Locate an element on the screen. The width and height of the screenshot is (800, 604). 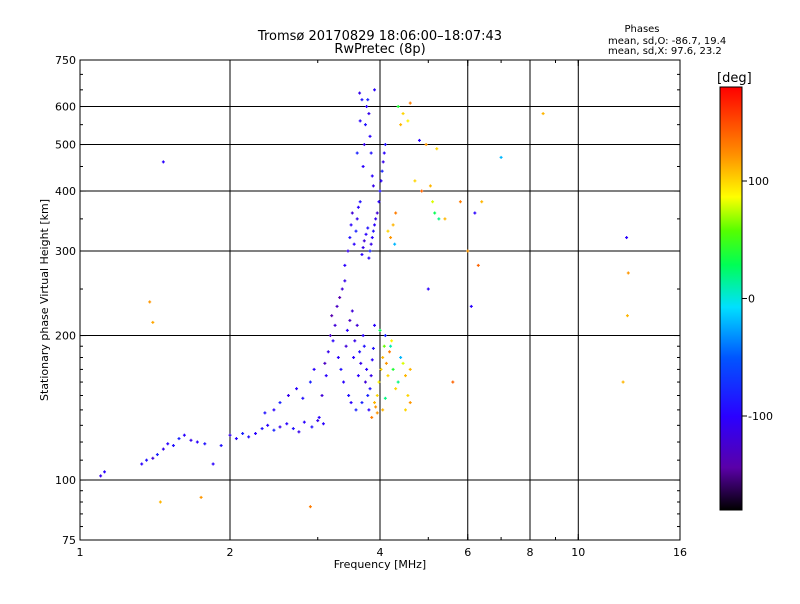
y-tick-label: 500 is located at coordinates (65, 145).